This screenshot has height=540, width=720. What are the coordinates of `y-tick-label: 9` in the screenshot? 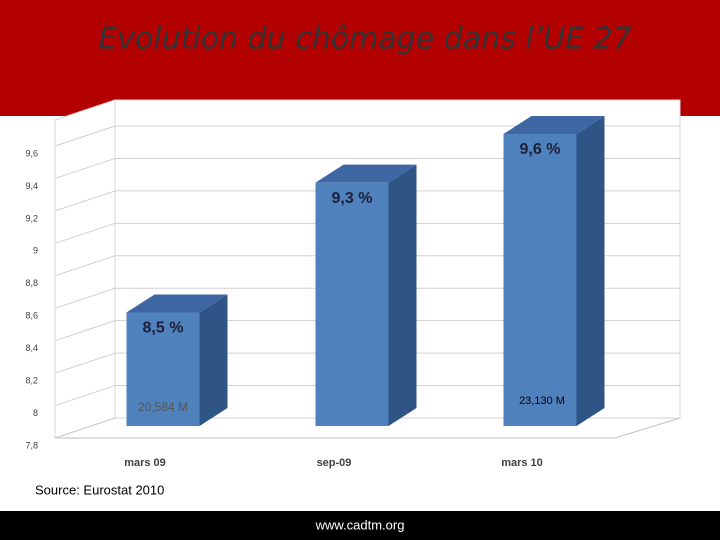 It's located at (35, 251).